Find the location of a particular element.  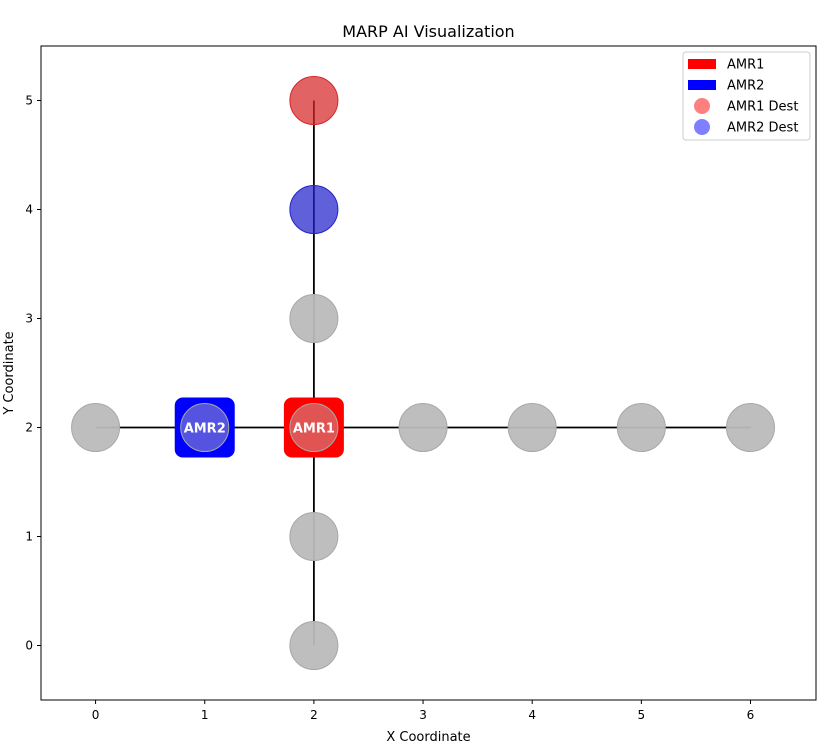

legend-label: AMR1 Dest is located at coordinates (762, 107).